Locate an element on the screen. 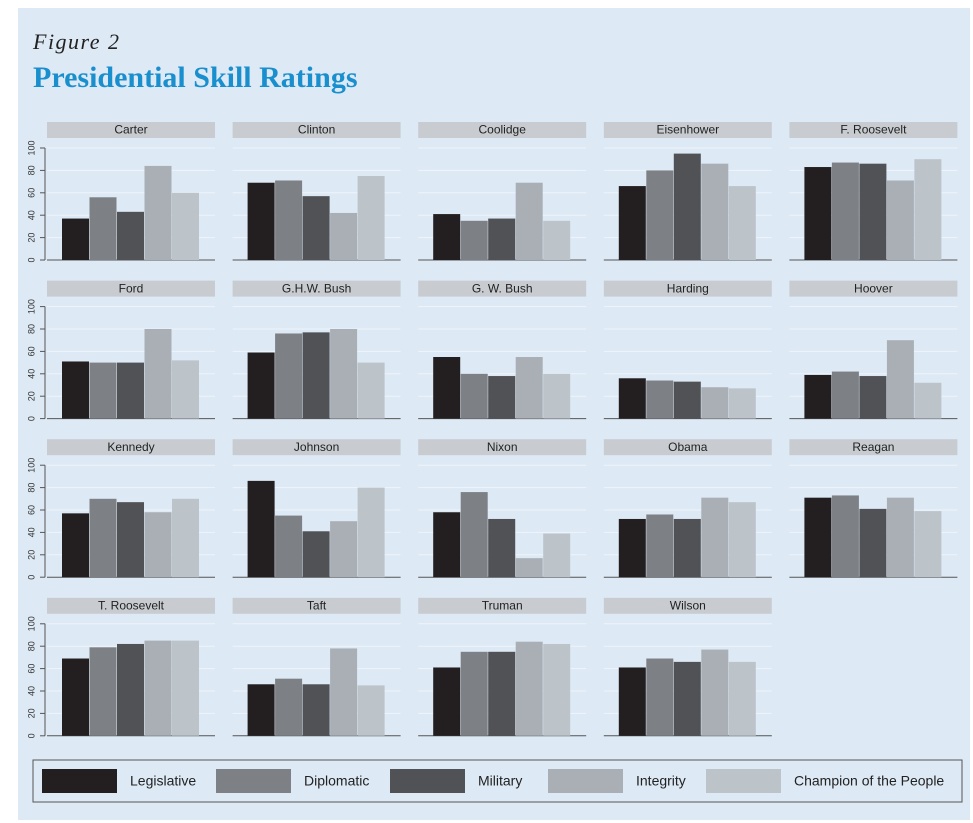  figure-label: Figure 2 is located at coordinates (76, 41).